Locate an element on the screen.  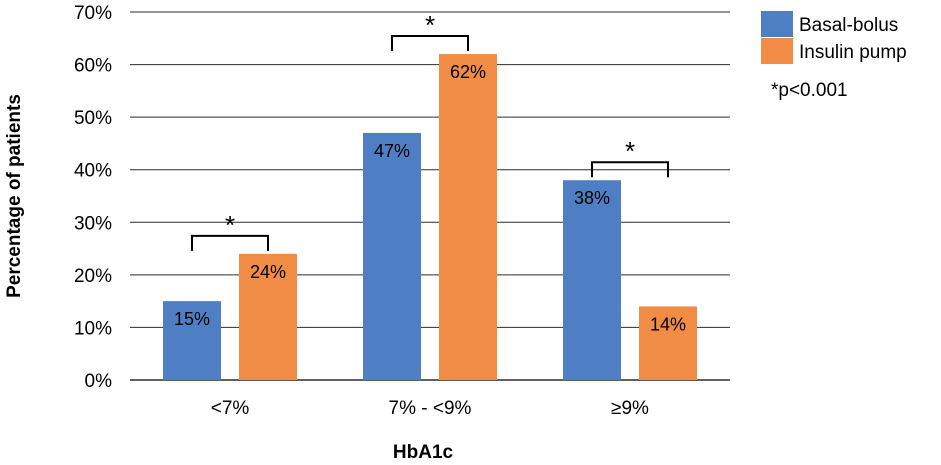
legend: Basal-bolus Insulin pump *p<0.001 is located at coordinates (834, 56).